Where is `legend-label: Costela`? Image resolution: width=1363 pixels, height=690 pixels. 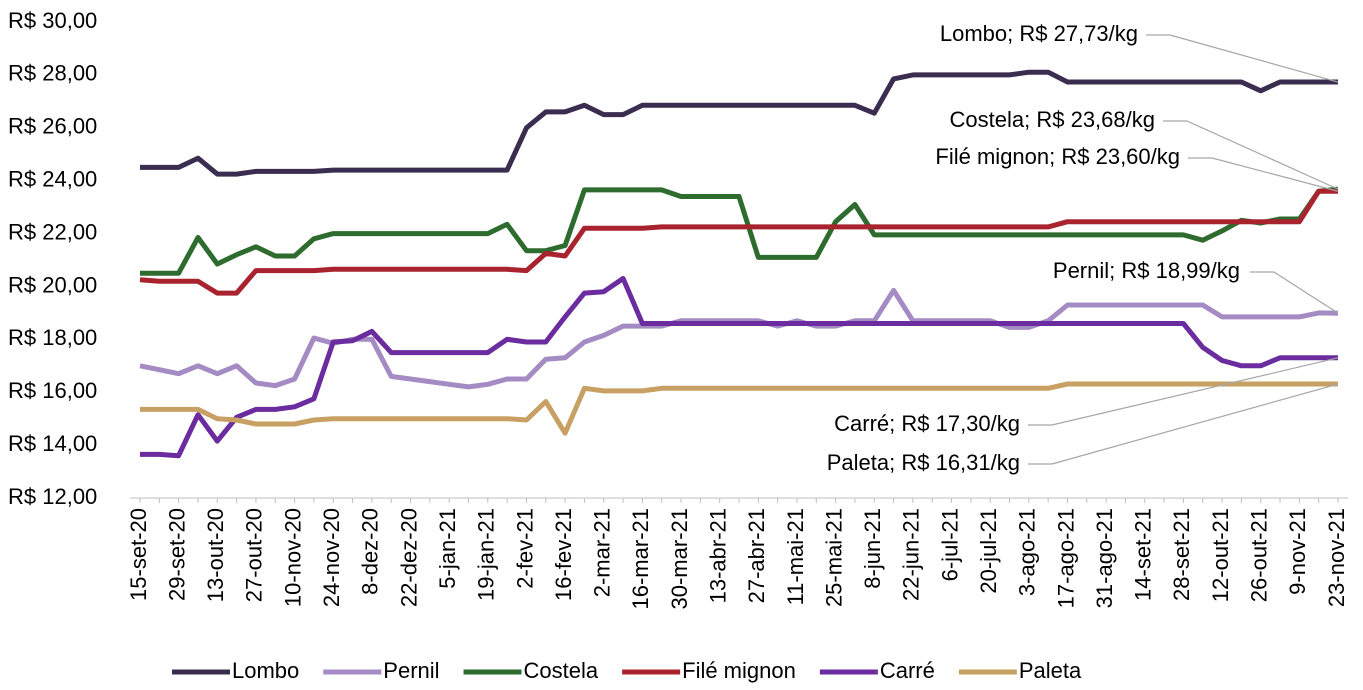 legend-label: Costela is located at coordinates (561, 670).